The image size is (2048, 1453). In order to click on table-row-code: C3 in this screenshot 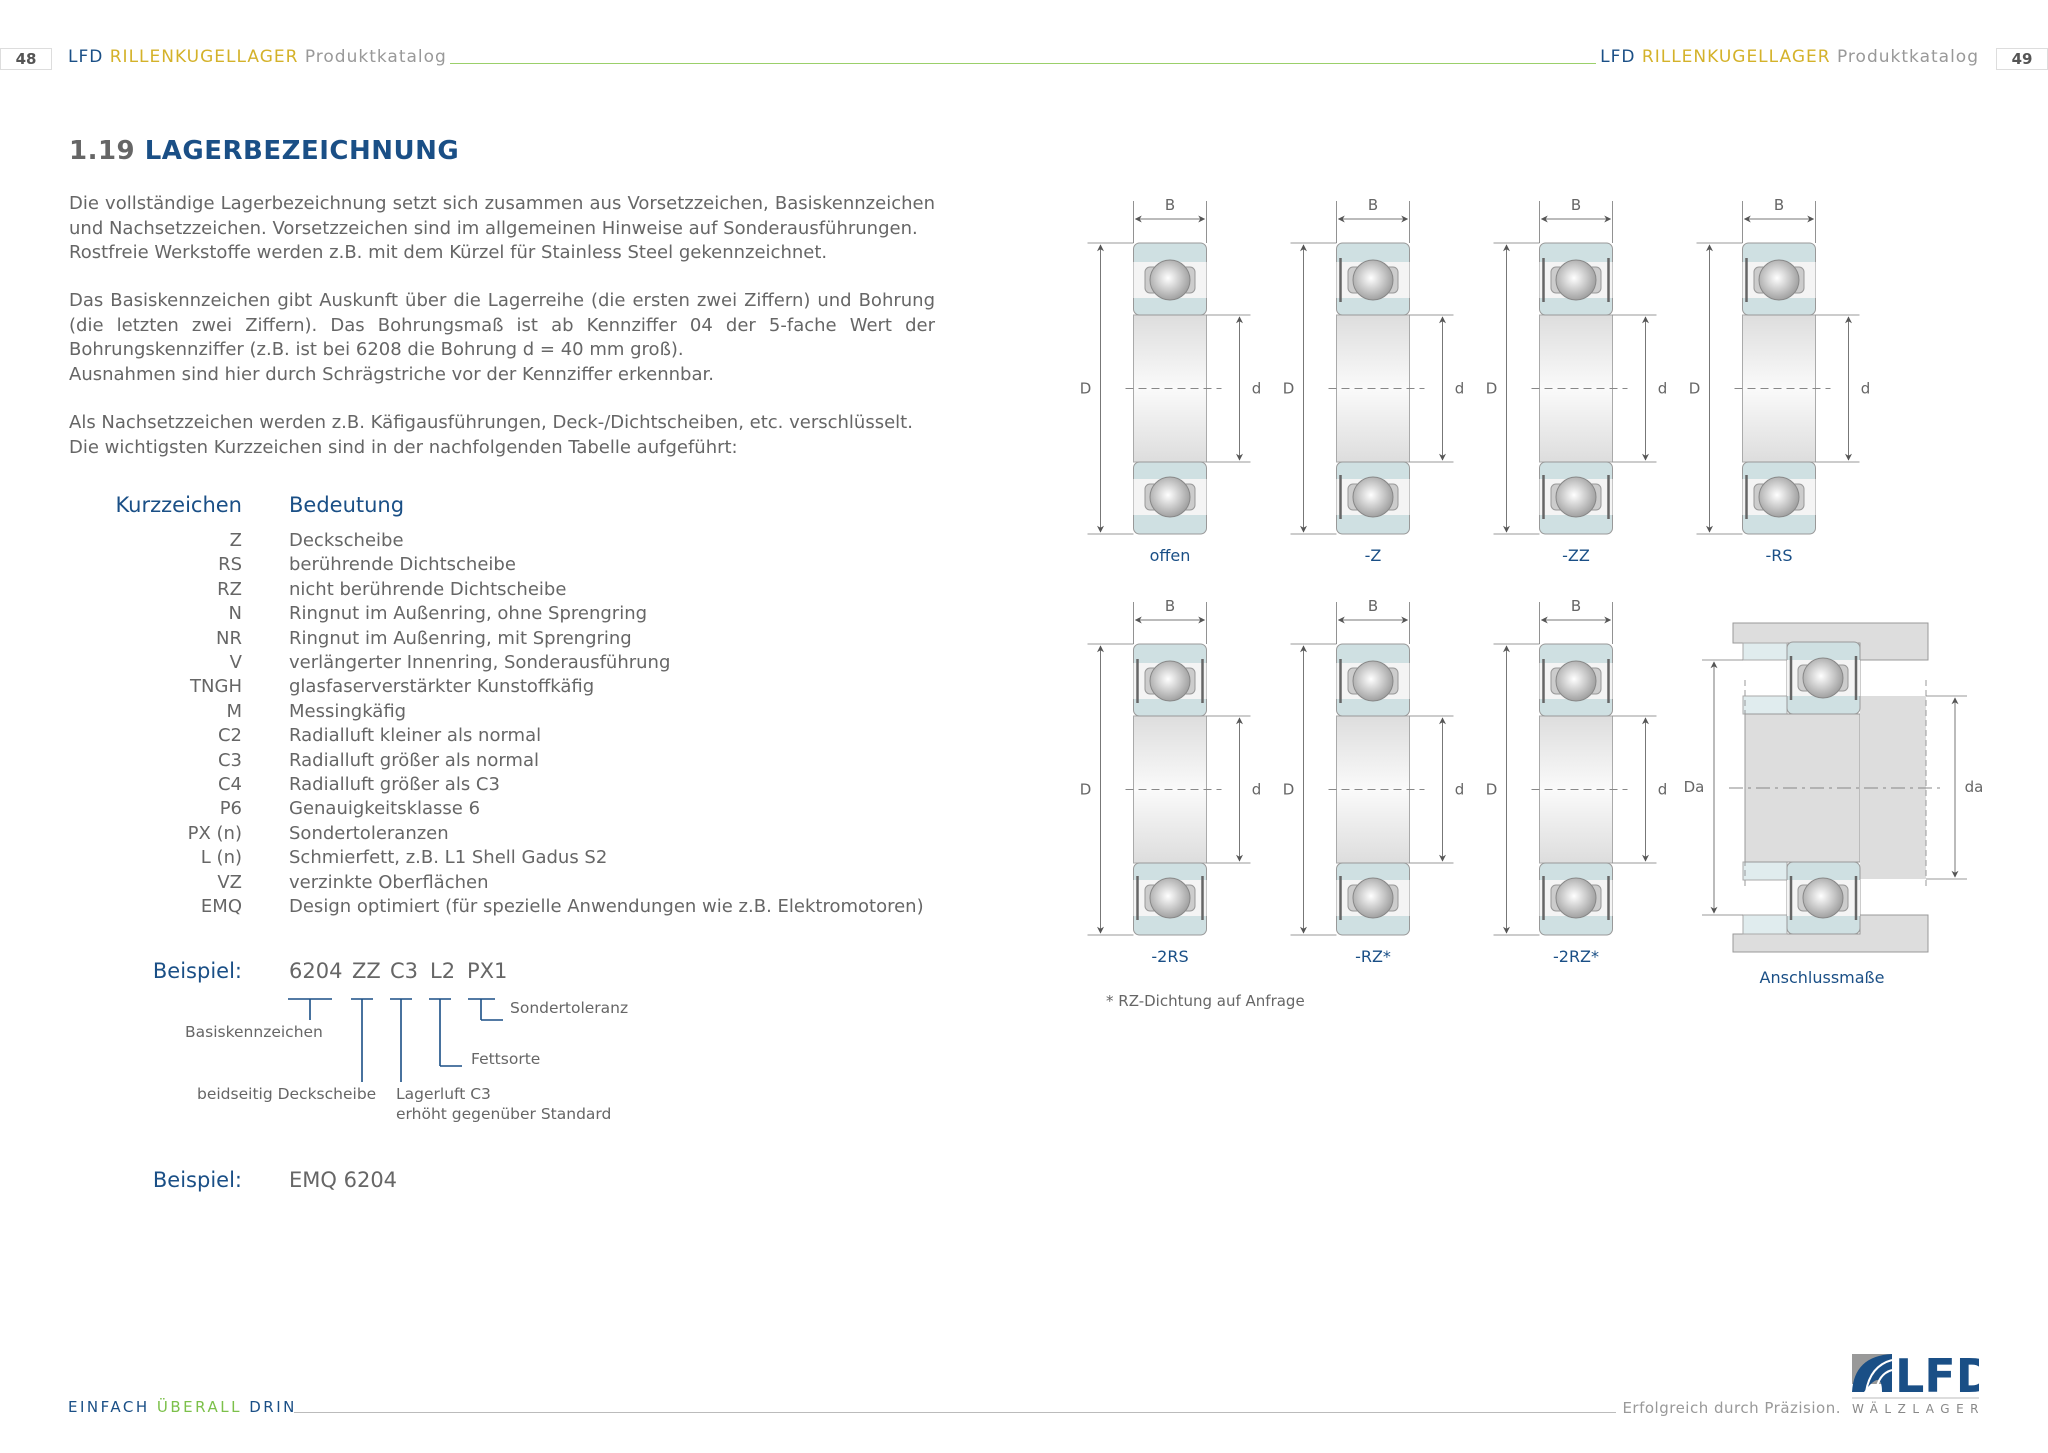, I will do `click(229, 760)`.